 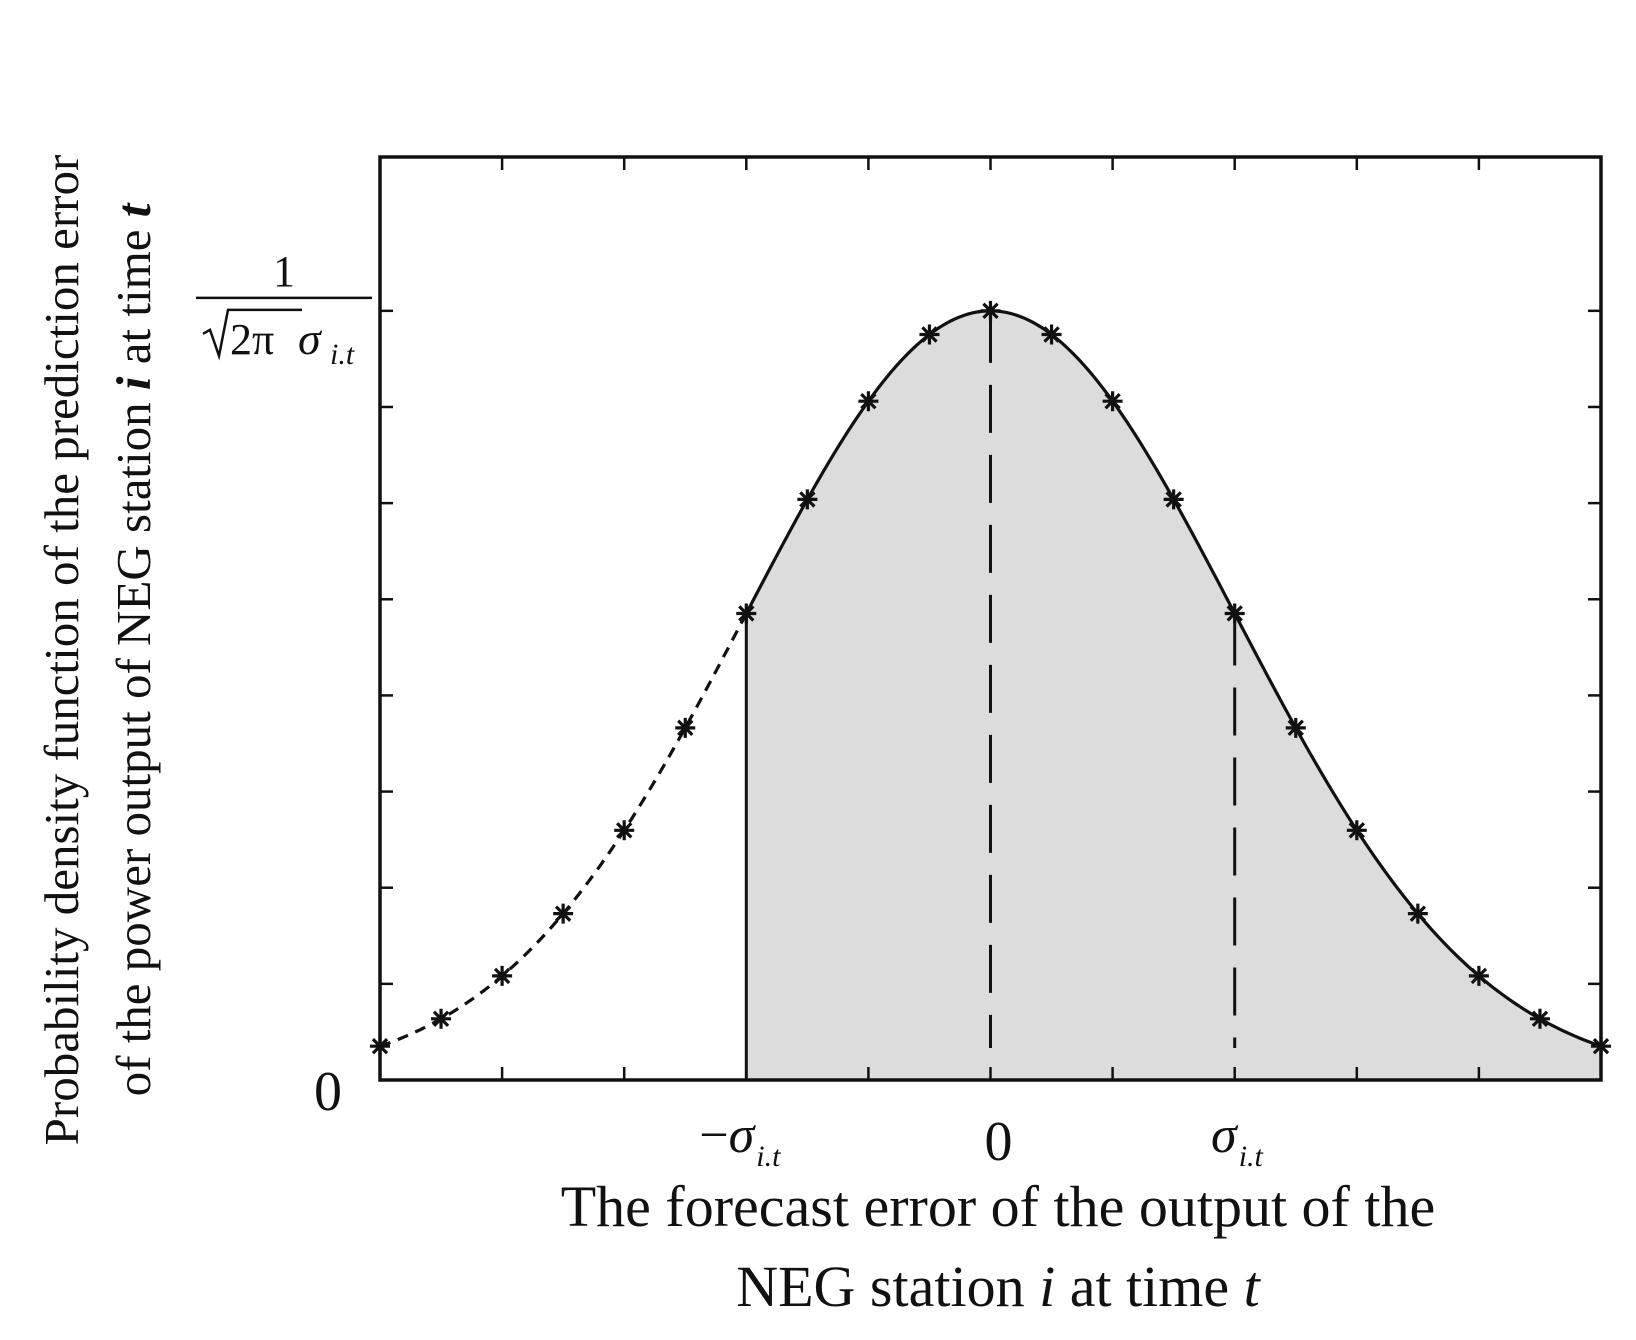 I want to click on y-tick-peak-sigma: σ, so click(x=310, y=338).